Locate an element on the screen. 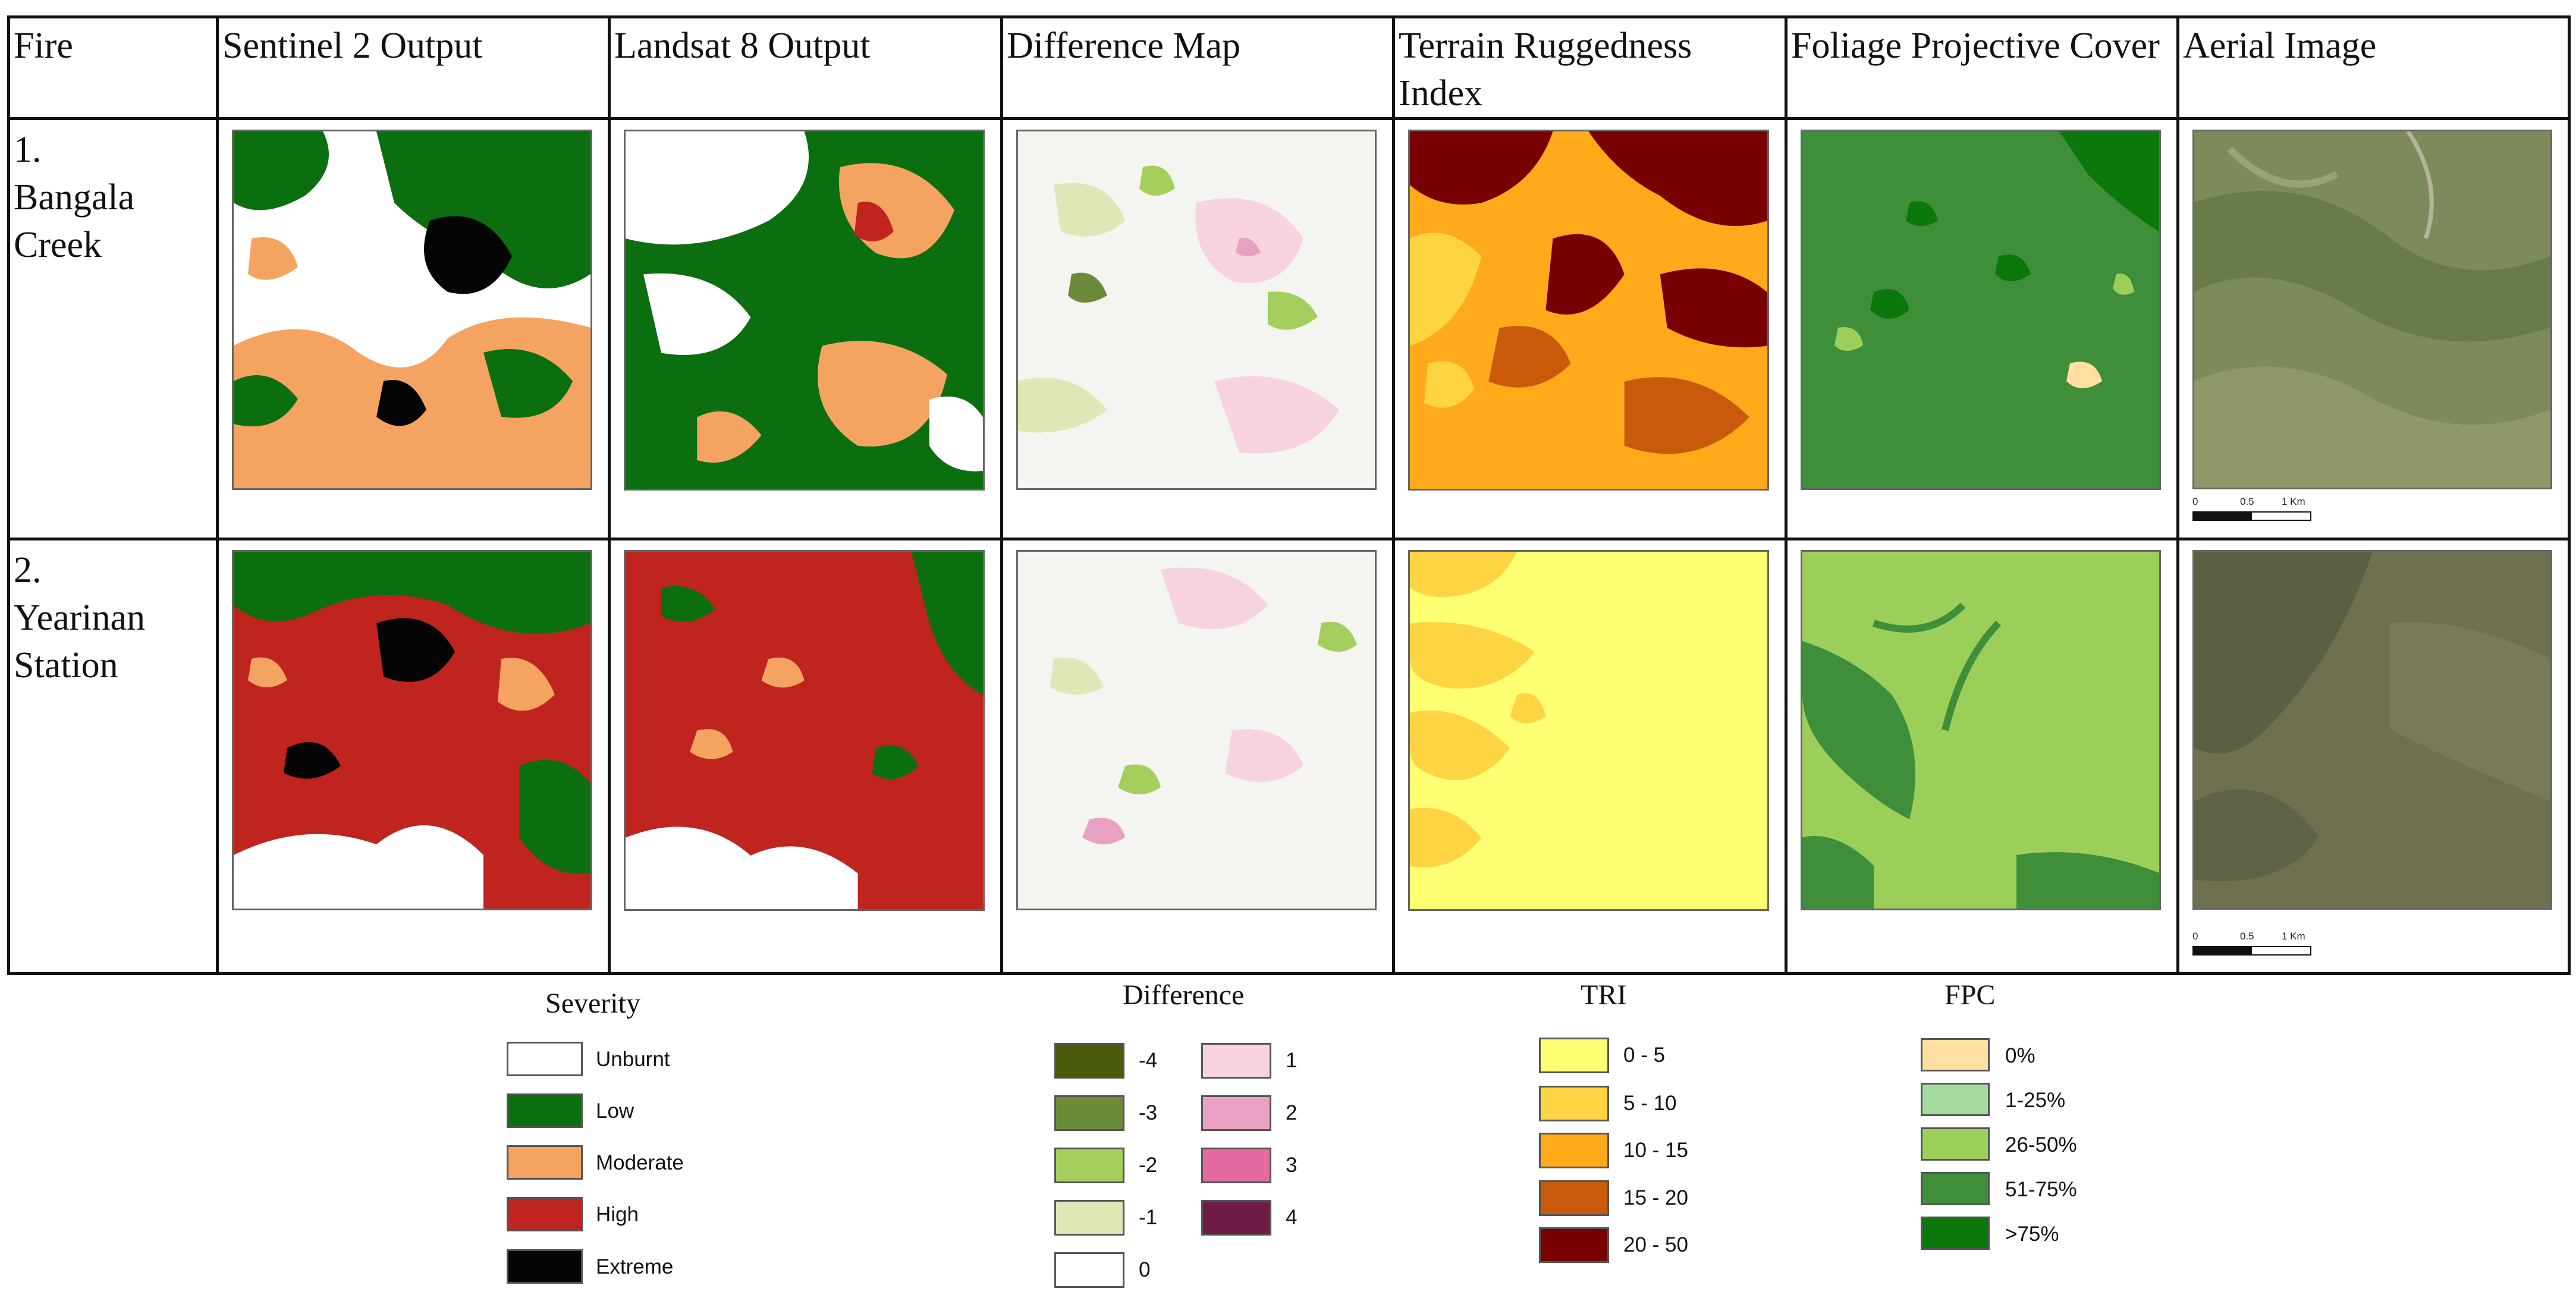 The image size is (2576, 1298). tri-cell is located at coordinates (1590, 329).